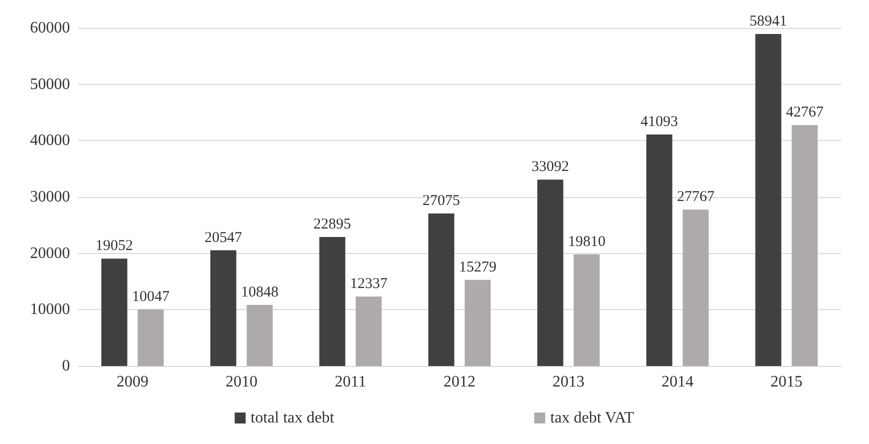 The image size is (869, 444). I want to click on data-label: 27767, so click(695, 197).